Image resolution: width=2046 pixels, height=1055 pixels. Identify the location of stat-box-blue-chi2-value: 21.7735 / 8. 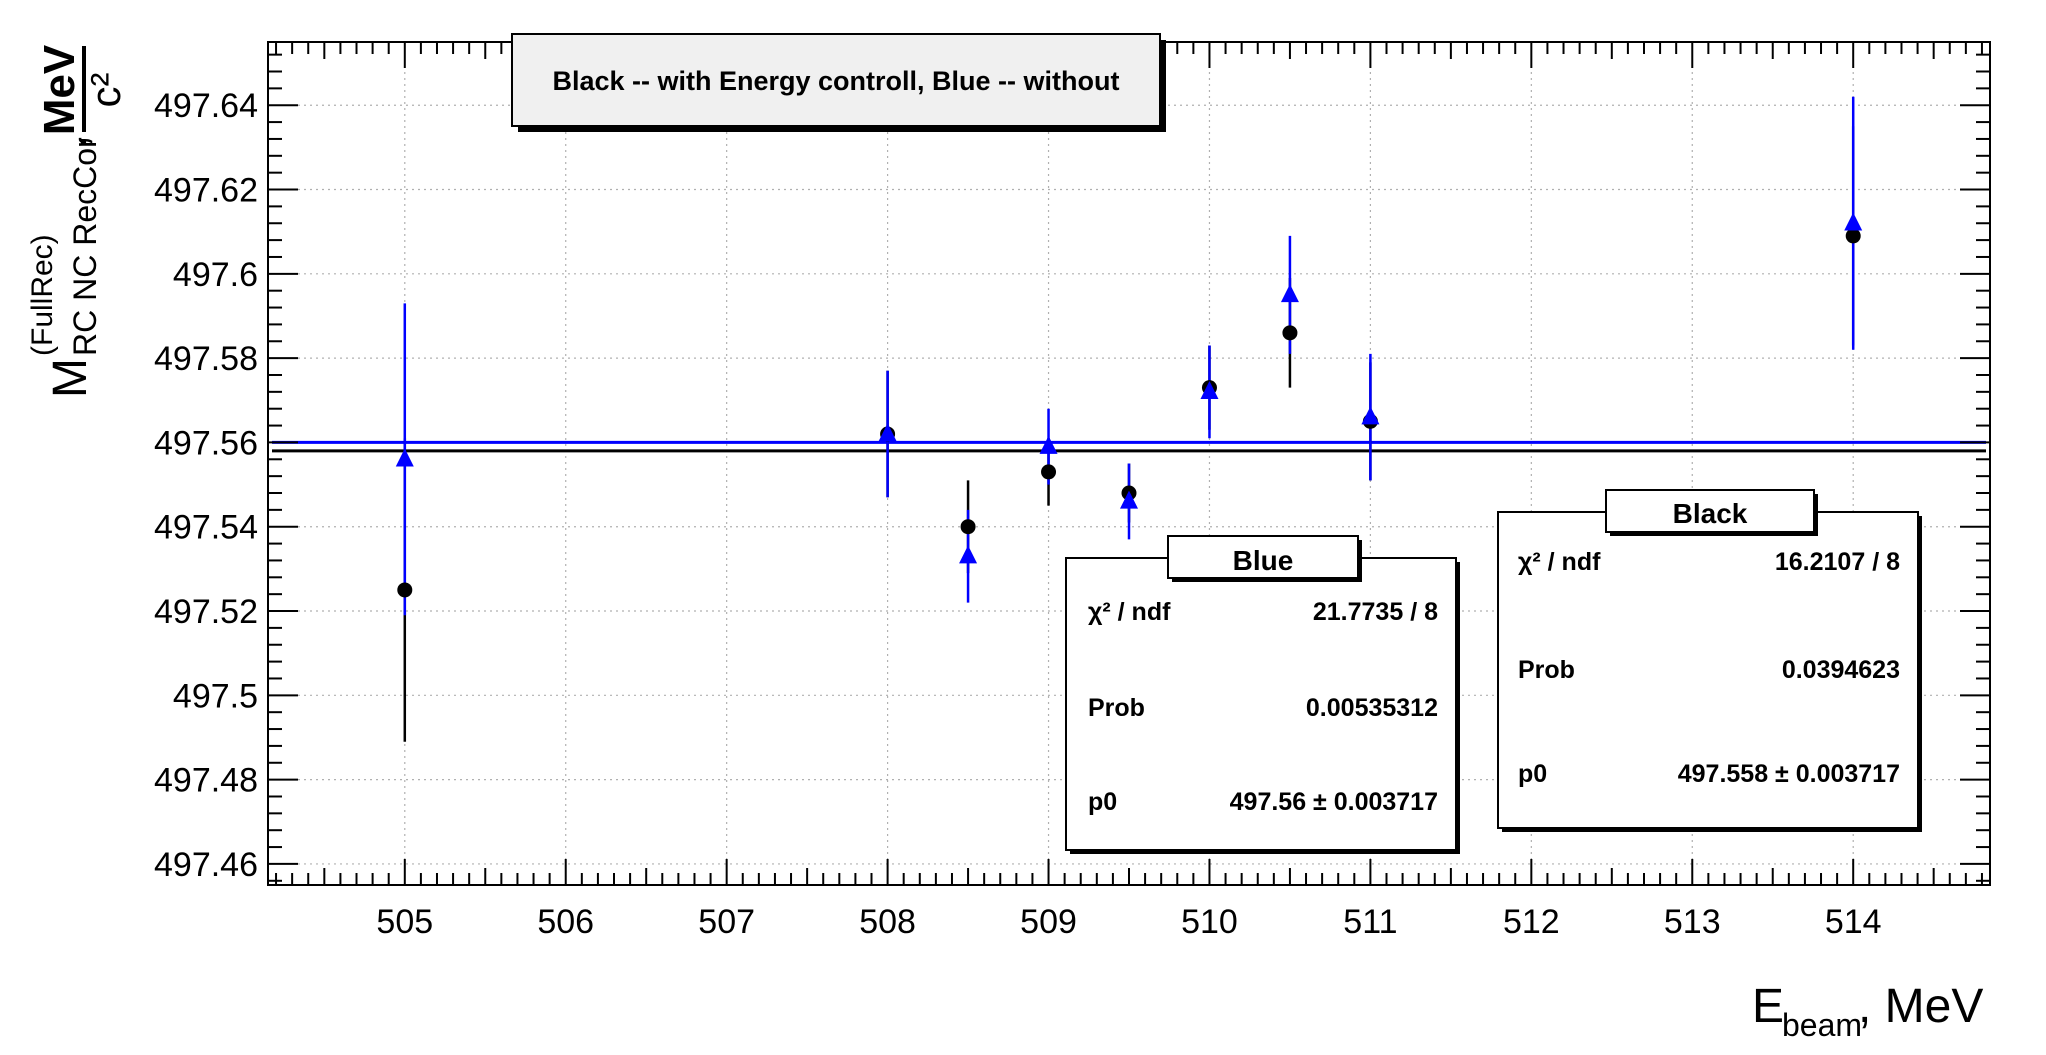
(1375, 612).